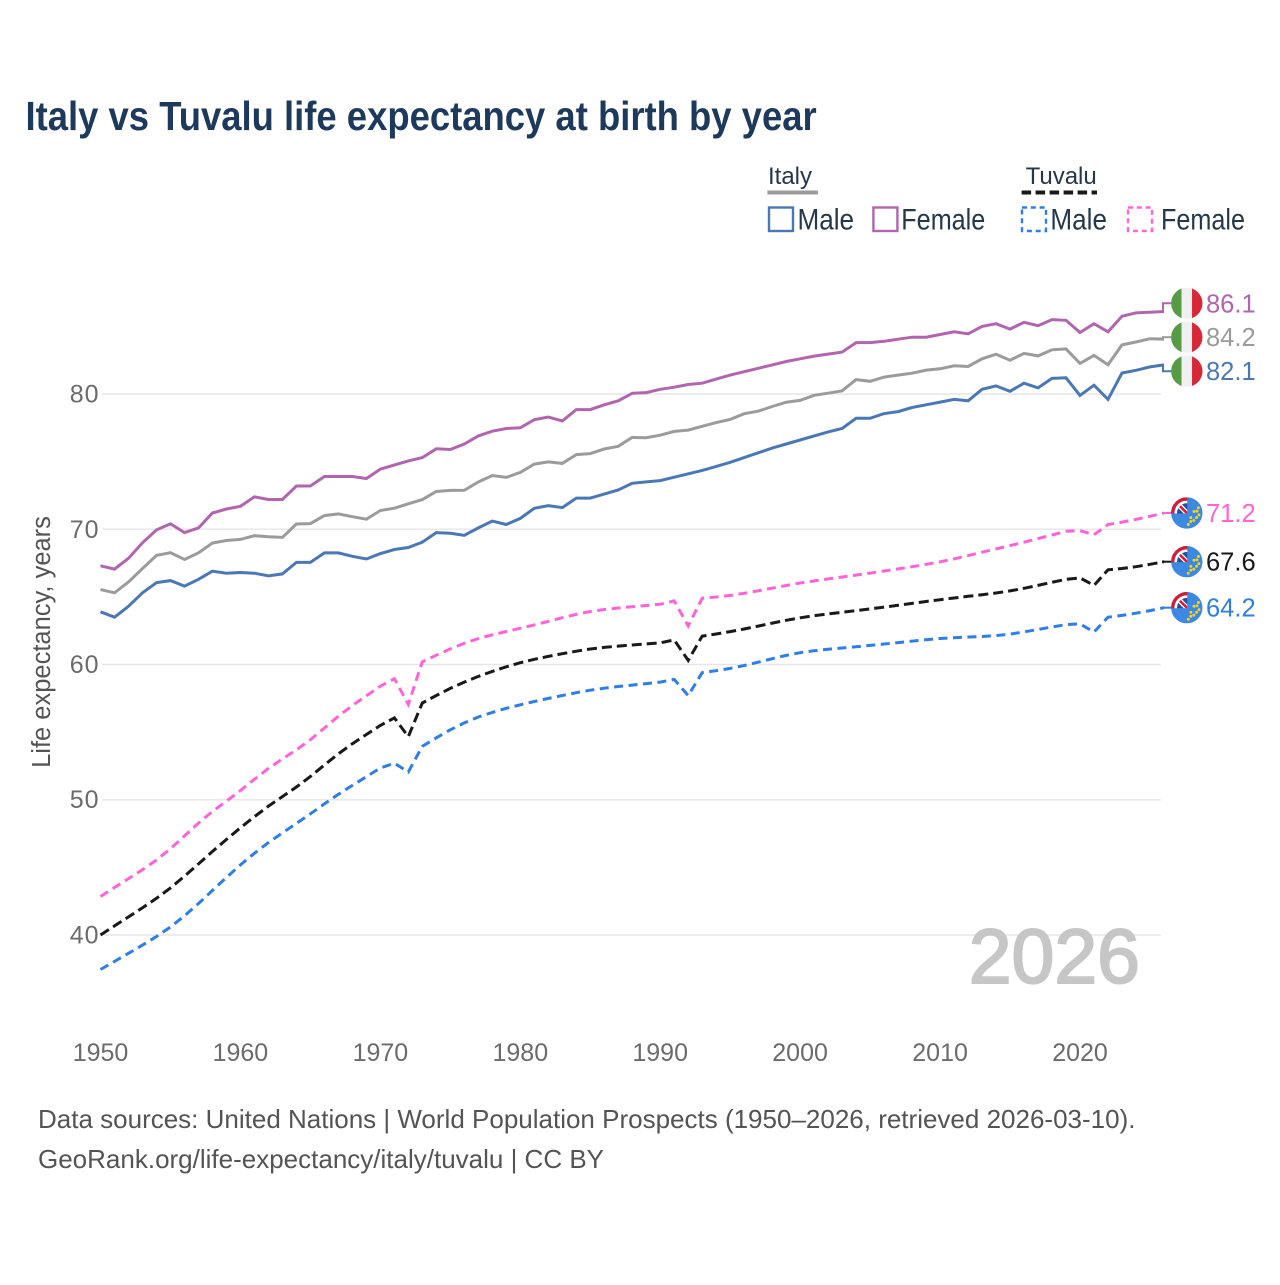 The height and width of the screenshot is (1285, 1280). I want to click on svg-text: 86.1, so click(1231, 304).